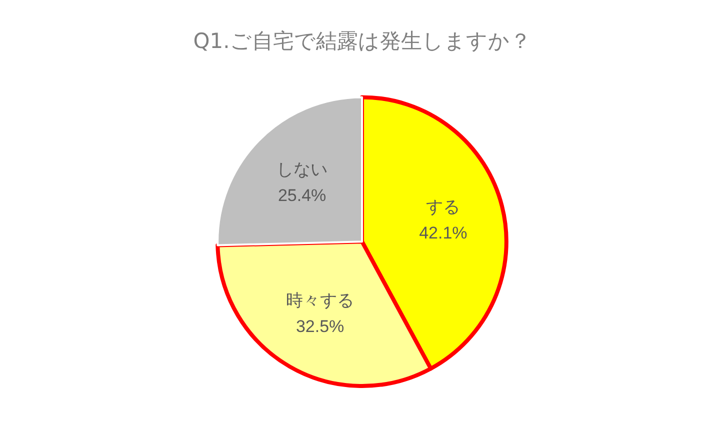 Image resolution: width=724 pixels, height=433 pixels. What do you see at coordinates (320, 326) in the screenshot?
I see `data-label: 32.5%` at bounding box center [320, 326].